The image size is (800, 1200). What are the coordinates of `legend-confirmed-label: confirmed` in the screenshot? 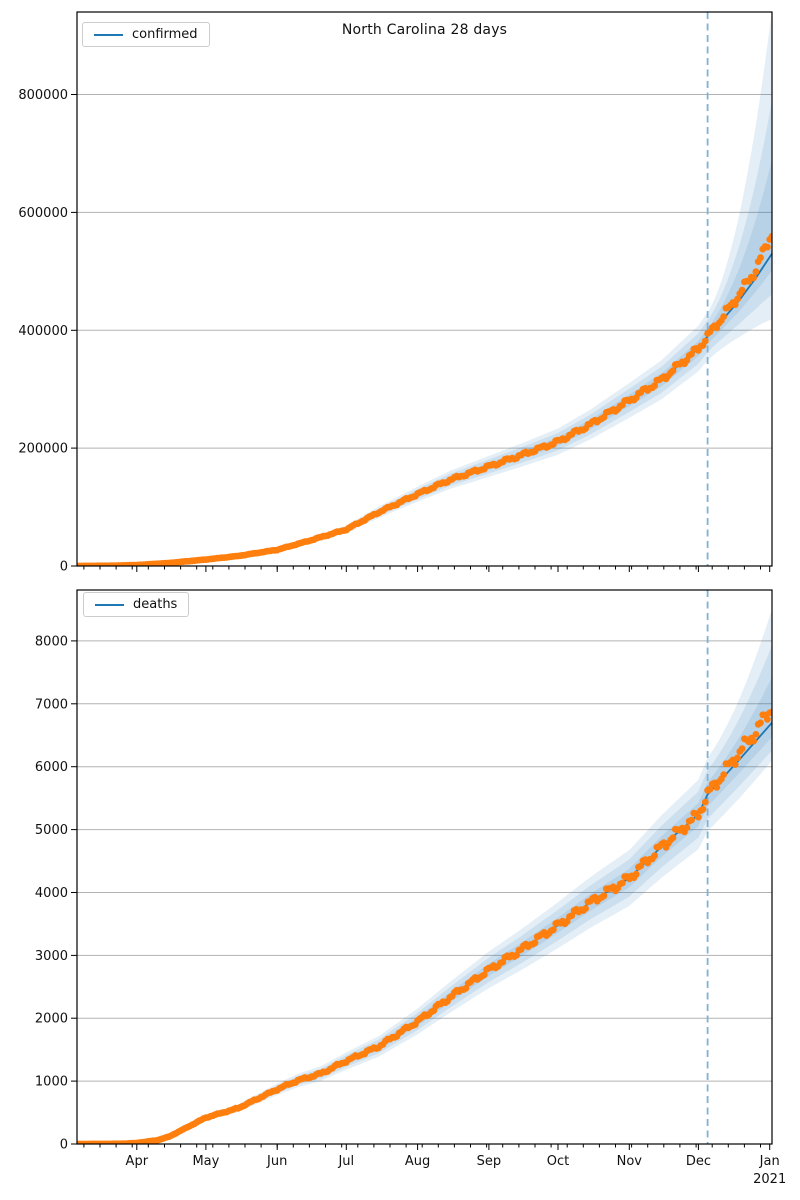 It's located at (165, 34).